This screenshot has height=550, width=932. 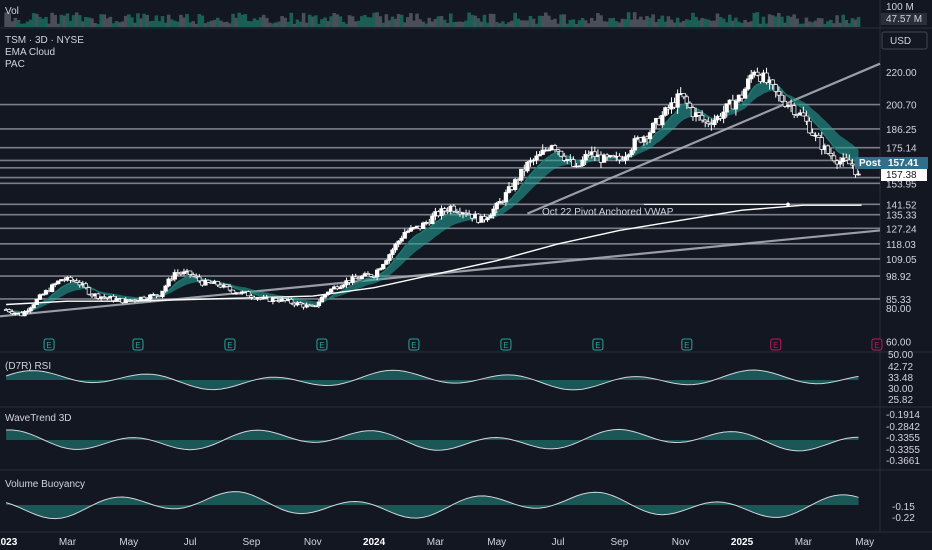 What do you see at coordinates (904, 40) in the screenshot?
I see `currency-button` at bounding box center [904, 40].